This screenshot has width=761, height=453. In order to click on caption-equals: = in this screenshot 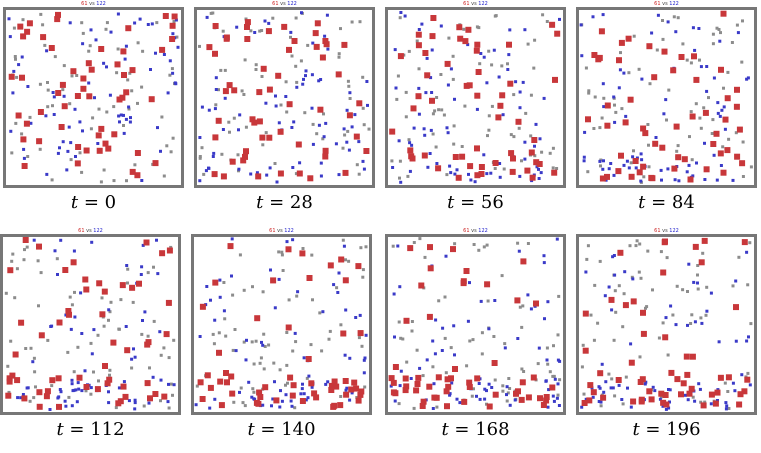, I will do `click(658, 202)`.